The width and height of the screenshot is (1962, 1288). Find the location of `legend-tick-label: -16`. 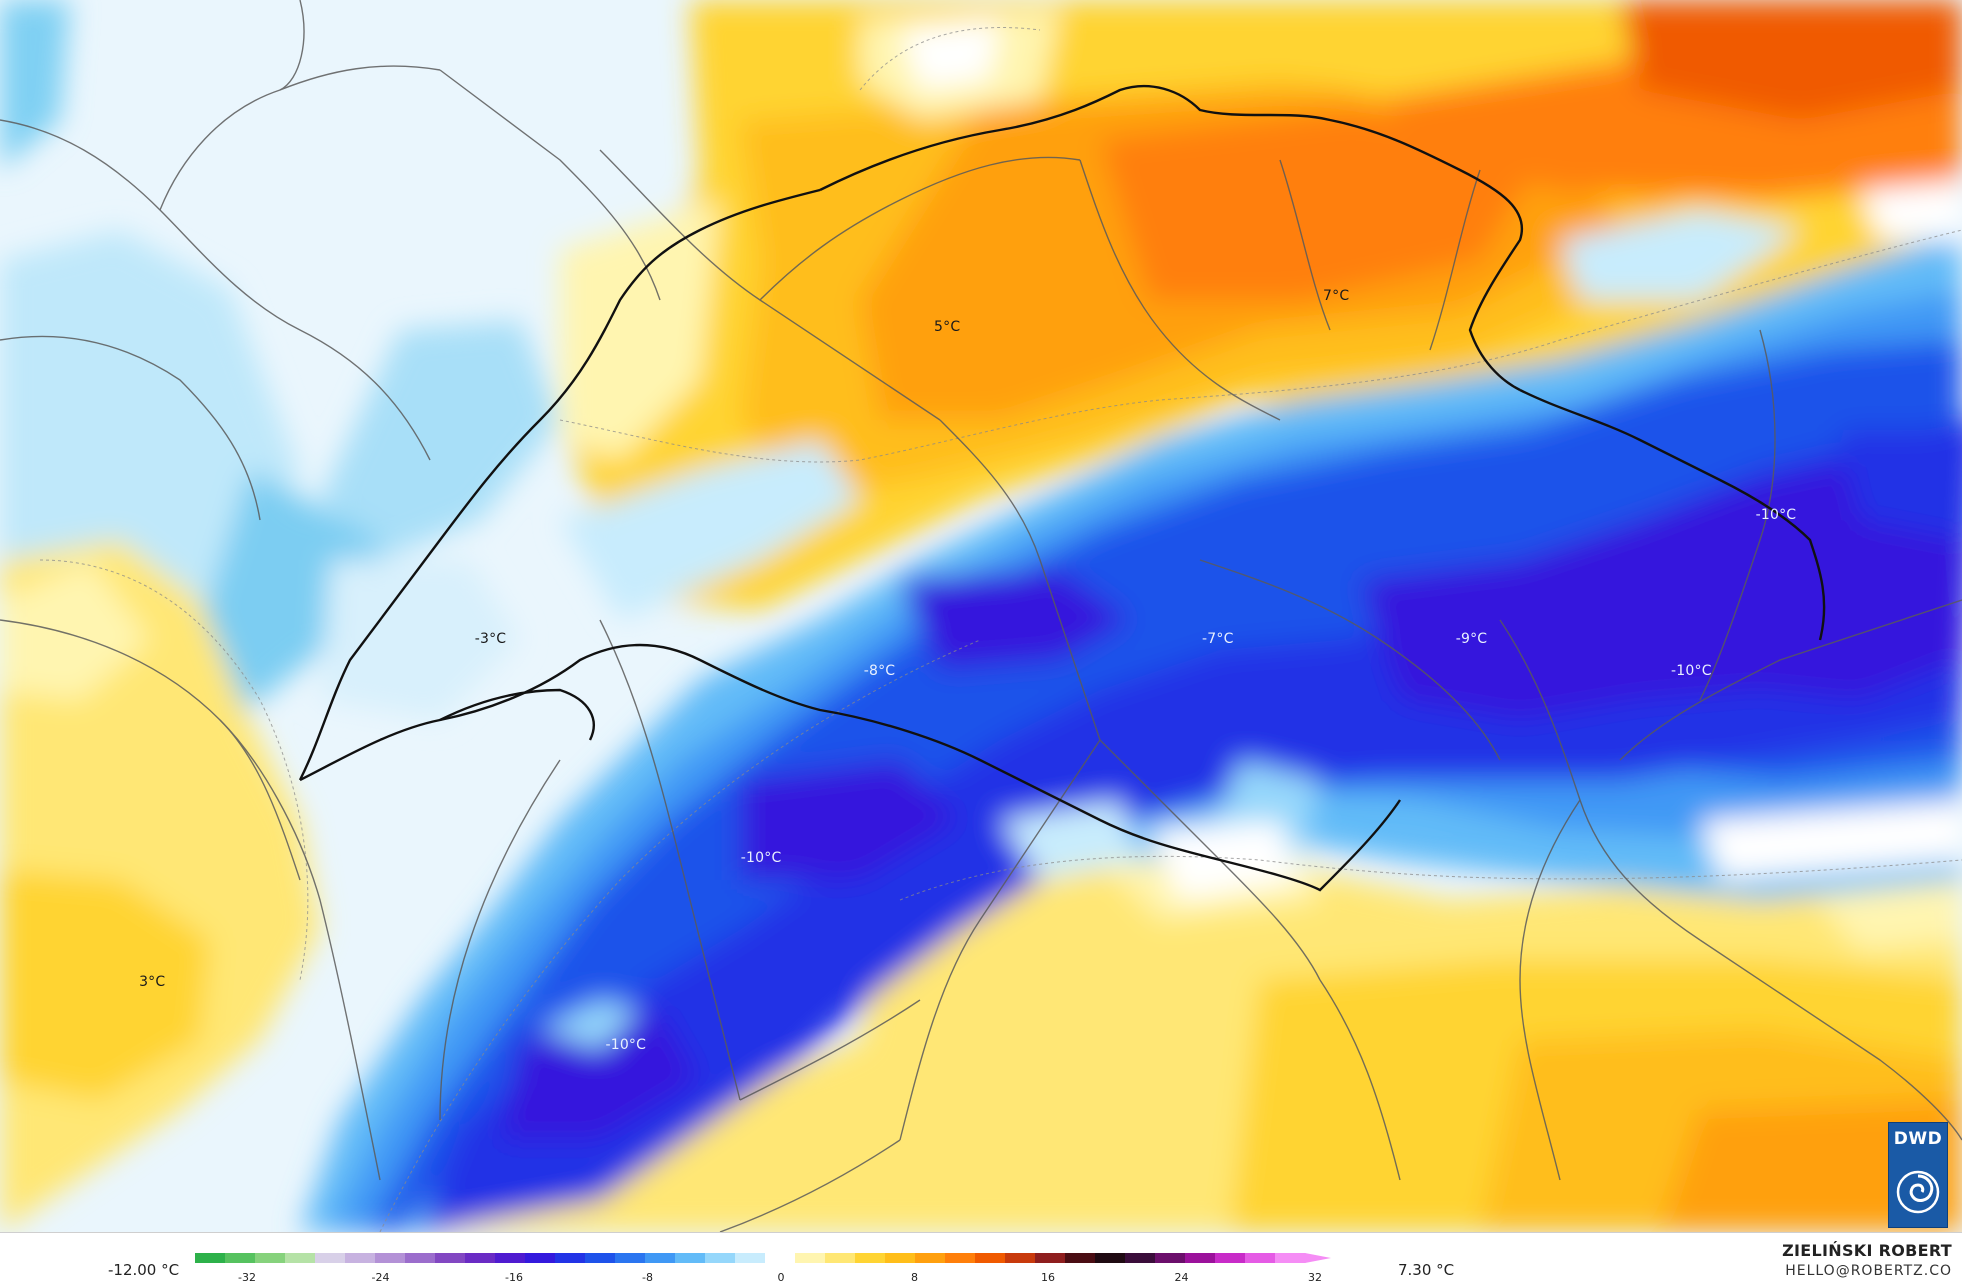

legend-tick-label: -16 is located at coordinates (514, 1277).